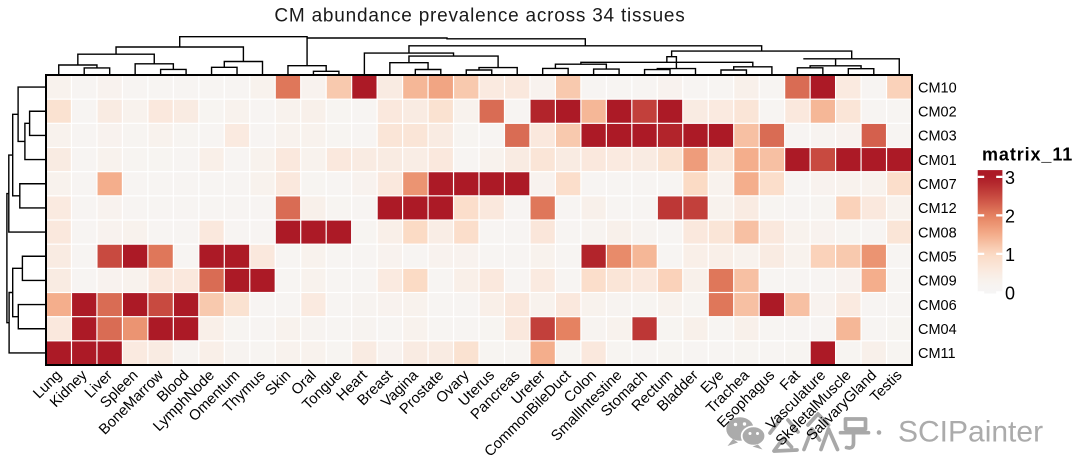 Image resolution: width=1080 pixels, height=476 pixels. What do you see at coordinates (1010, 178) in the screenshot?
I see `svg-text: 3` at bounding box center [1010, 178].